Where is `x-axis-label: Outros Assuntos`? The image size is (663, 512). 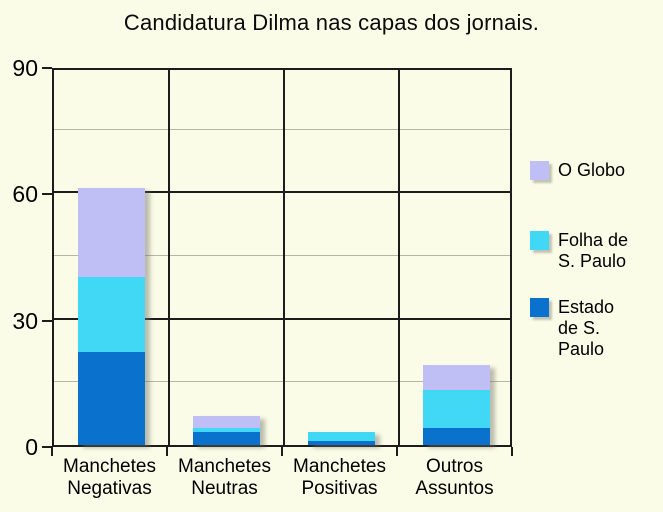 x-axis-label: Outros Assuntos is located at coordinates (454, 477).